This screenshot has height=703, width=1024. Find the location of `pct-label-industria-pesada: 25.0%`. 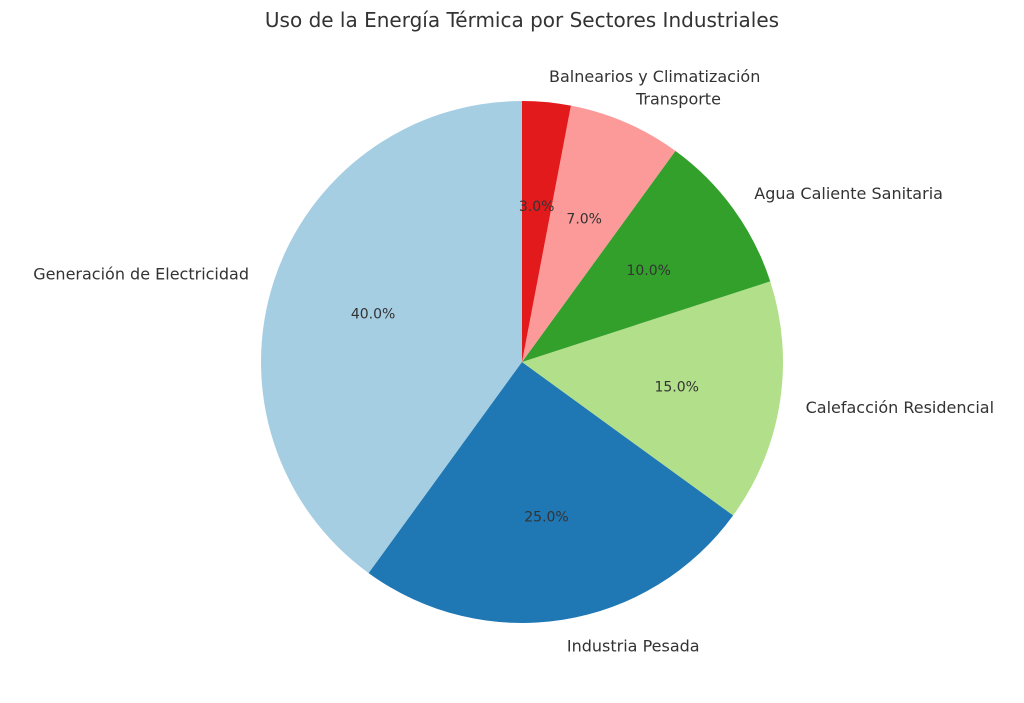

pct-label-industria-pesada: 25.0% is located at coordinates (546, 518).